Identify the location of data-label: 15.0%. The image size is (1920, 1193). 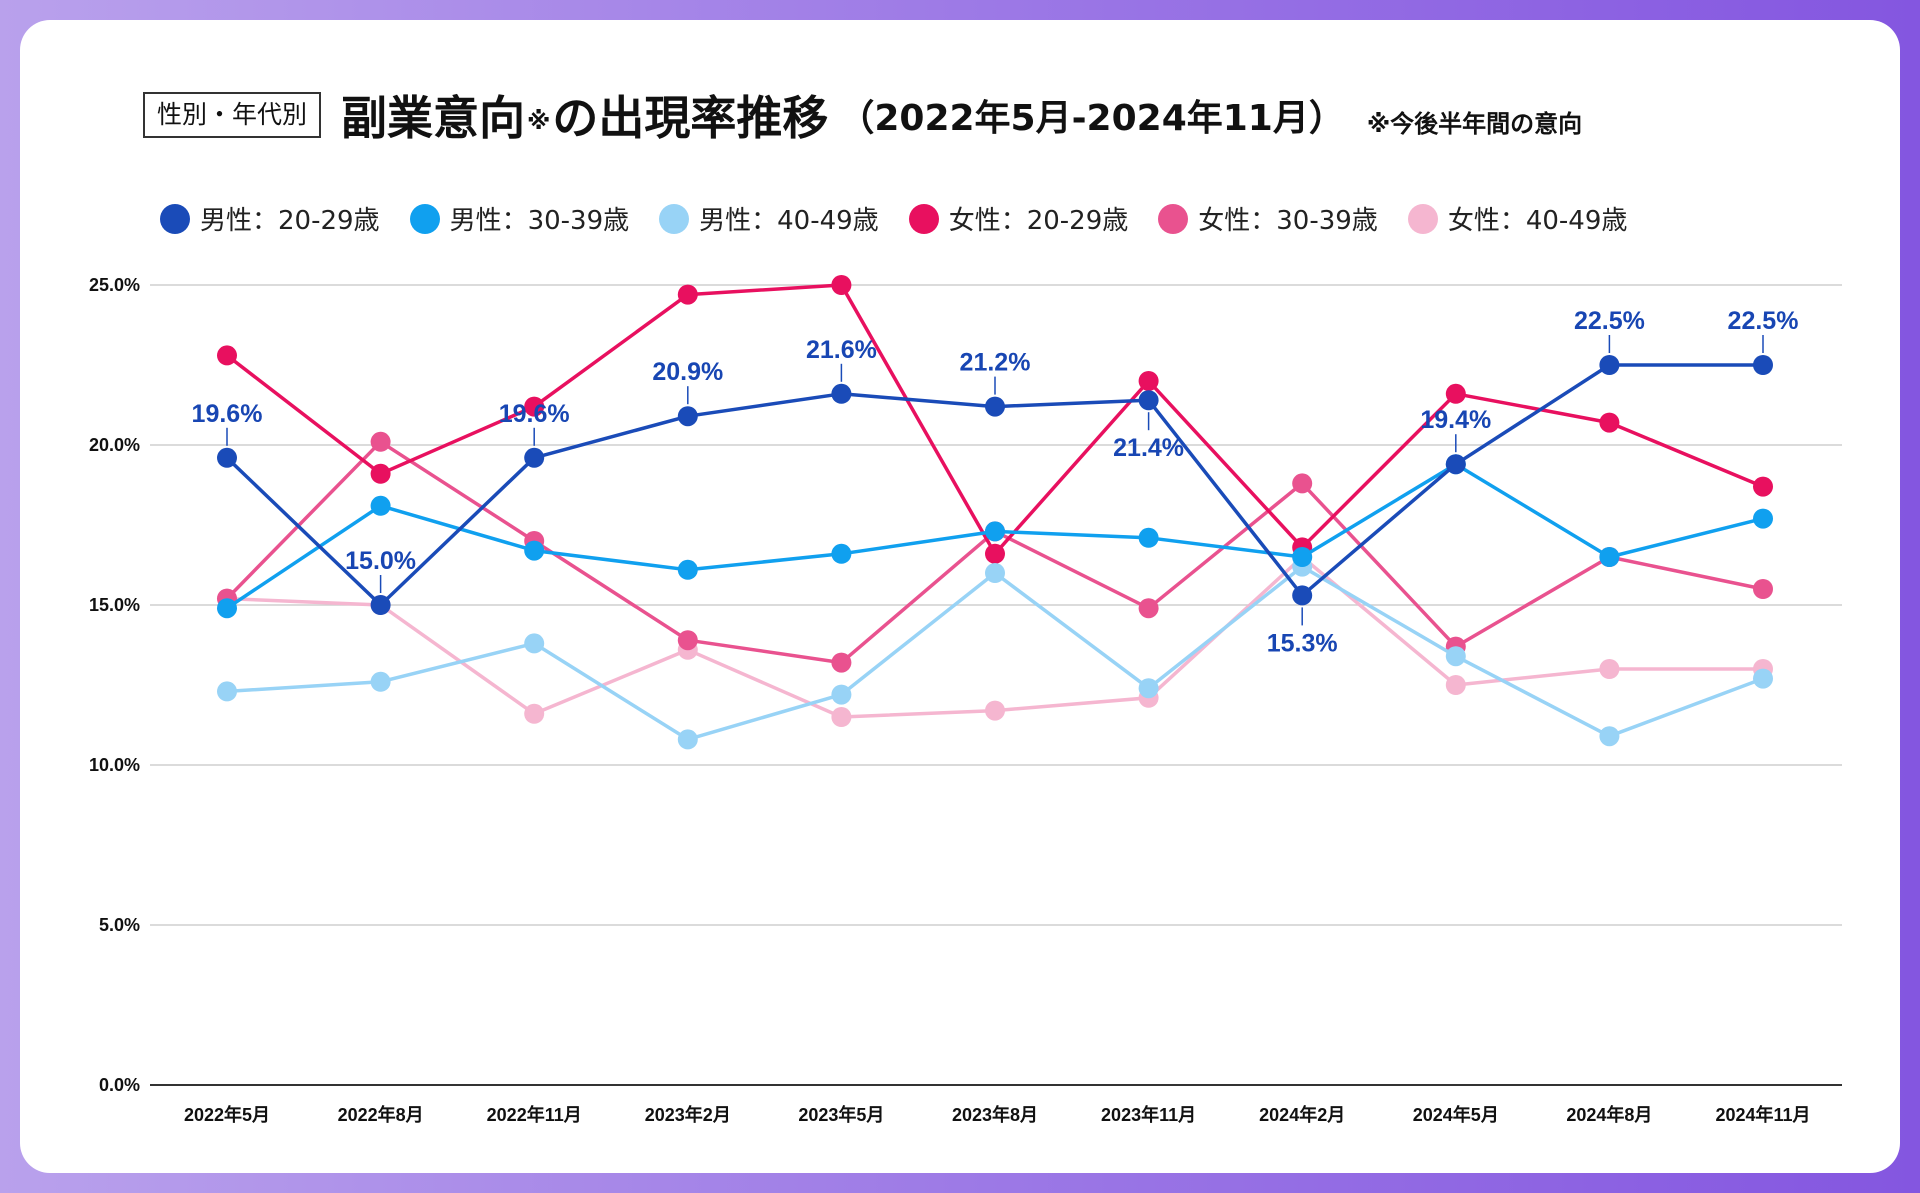
(380, 561).